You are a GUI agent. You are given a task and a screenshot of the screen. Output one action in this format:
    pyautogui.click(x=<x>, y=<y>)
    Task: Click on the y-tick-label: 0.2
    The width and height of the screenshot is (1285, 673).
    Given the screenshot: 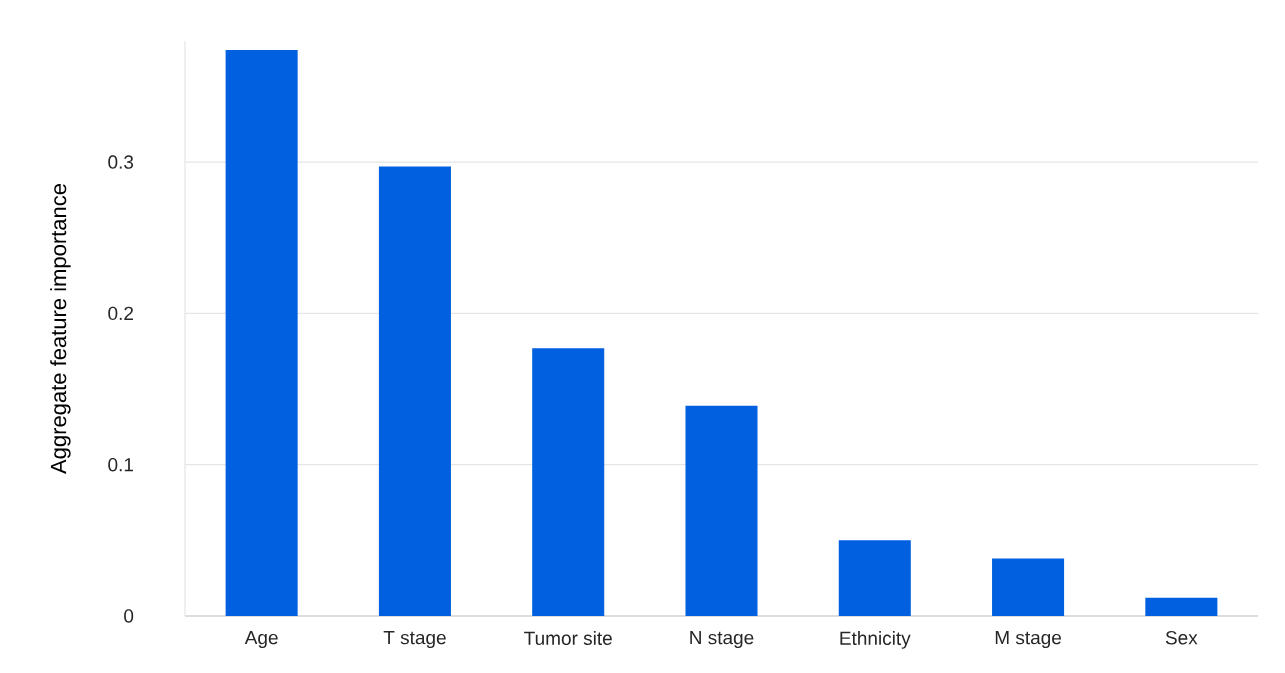 What is the action you would take?
    pyautogui.click(x=120, y=313)
    